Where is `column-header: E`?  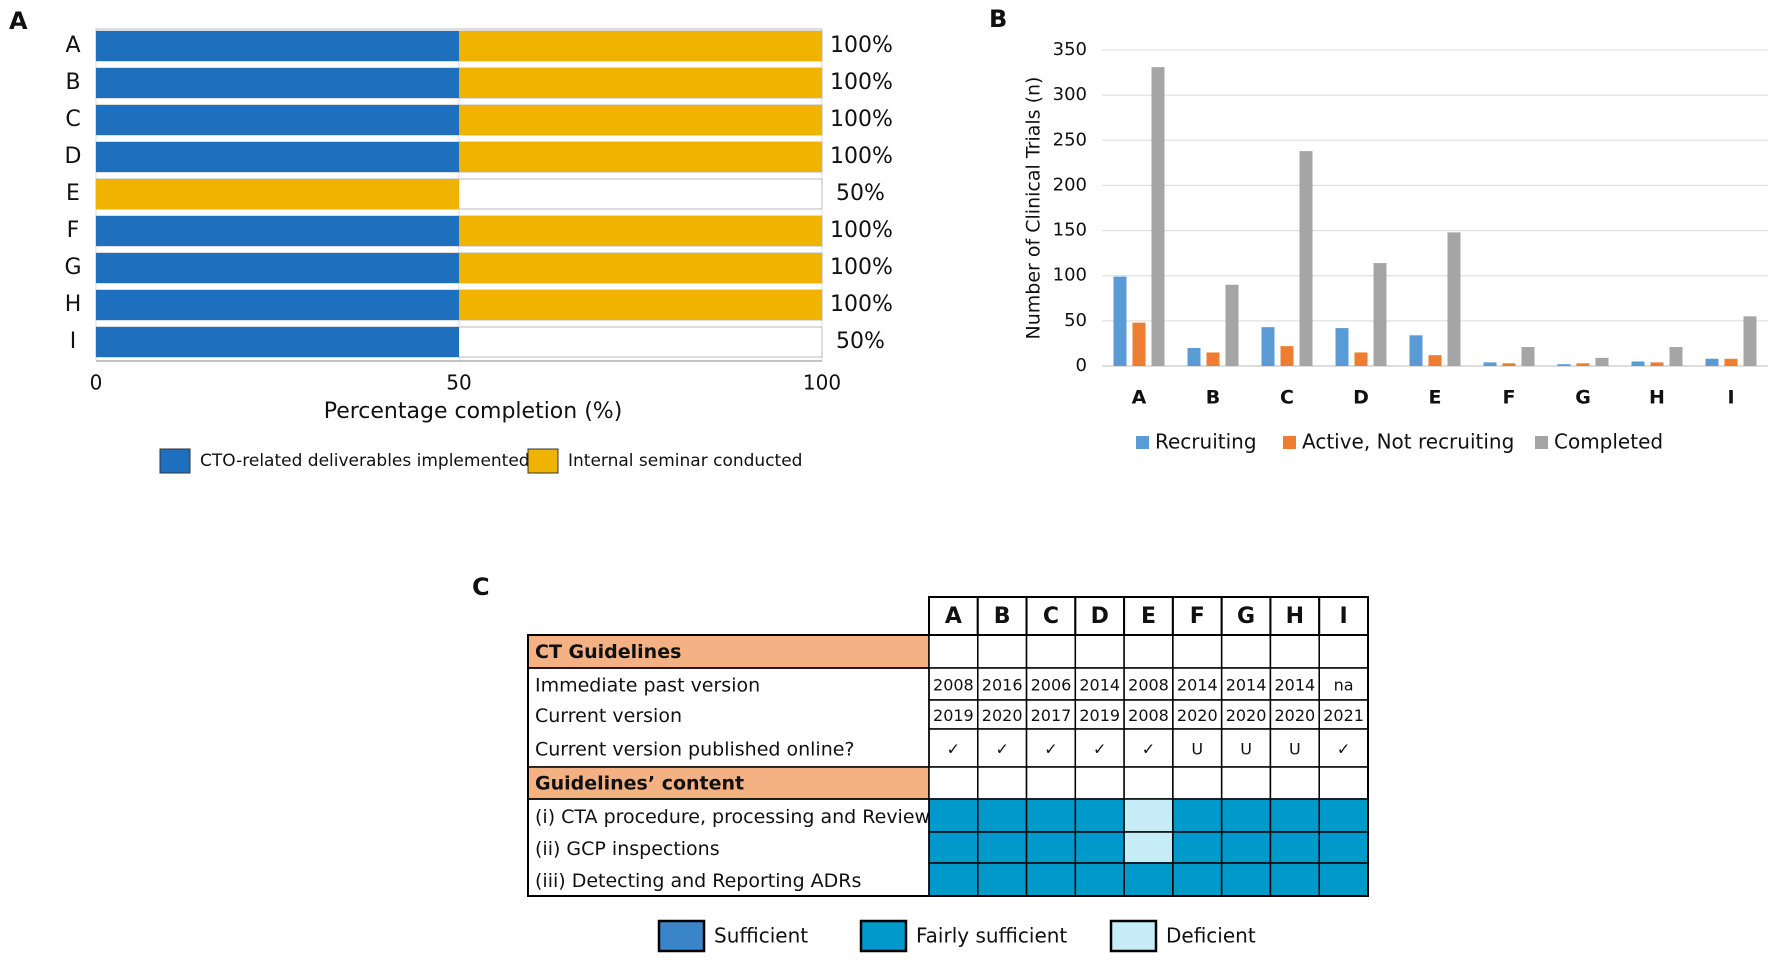
column-header: E is located at coordinates (1148, 616).